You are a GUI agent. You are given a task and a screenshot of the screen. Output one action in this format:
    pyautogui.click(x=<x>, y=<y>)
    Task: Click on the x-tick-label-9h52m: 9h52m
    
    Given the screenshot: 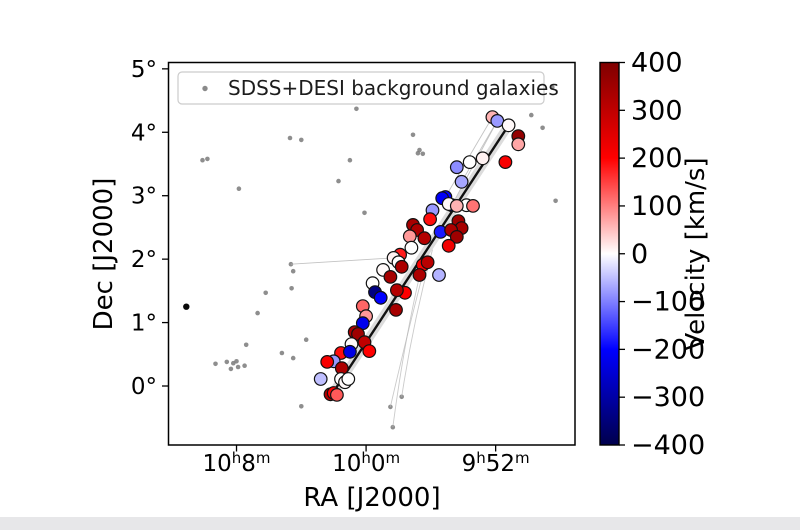 What is the action you would take?
    pyautogui.click(x=496, y=463)
    